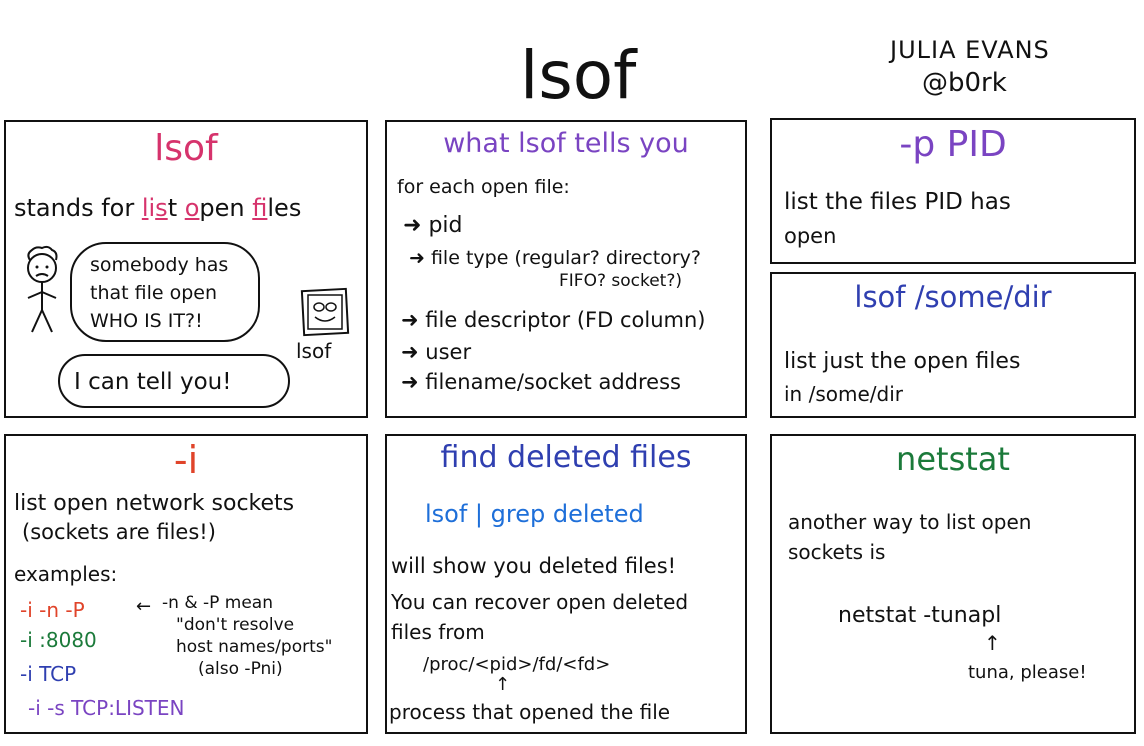 This screenshot has width=1144, height=746. What do you see at coordinates (566, 457) in the screenshot?
I see `panel-deleted-title: find deleted files` at bounding box center [566, 457].